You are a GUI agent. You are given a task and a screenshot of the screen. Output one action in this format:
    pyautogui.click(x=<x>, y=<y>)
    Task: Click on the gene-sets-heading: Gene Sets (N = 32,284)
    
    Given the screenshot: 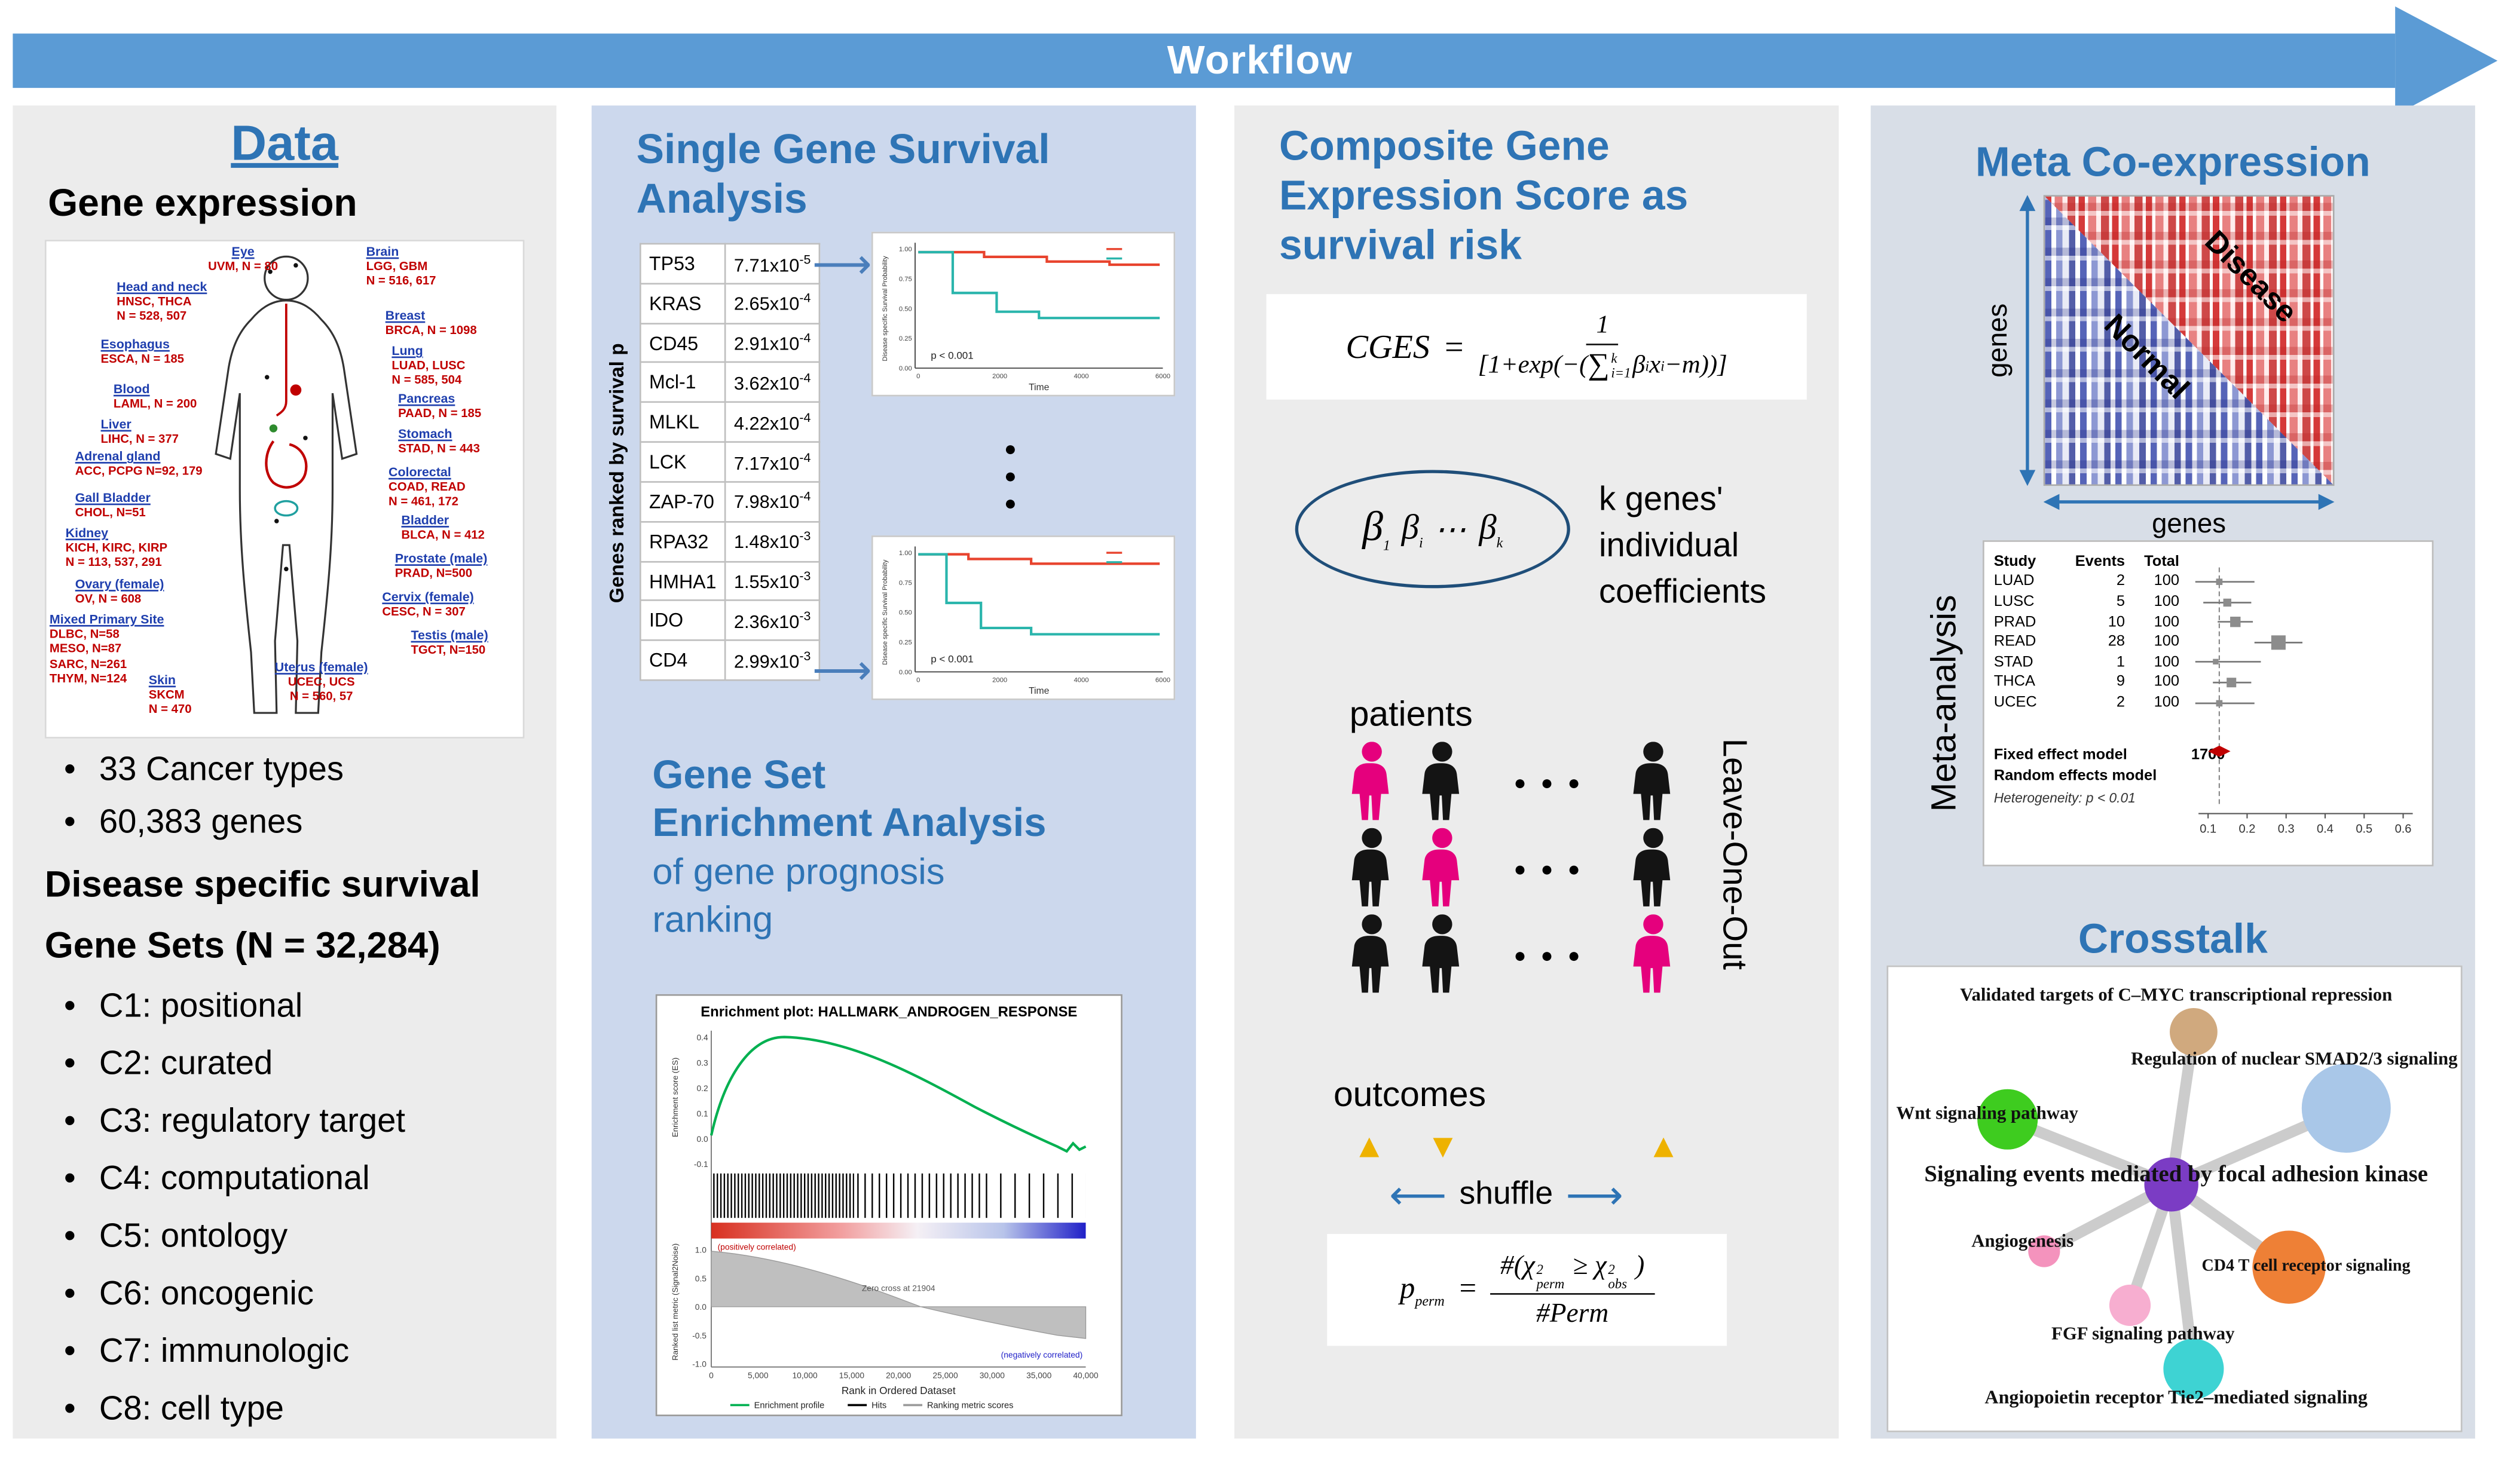 What is the action you would take?
    pyautogui.click(x=243, y=945)
    